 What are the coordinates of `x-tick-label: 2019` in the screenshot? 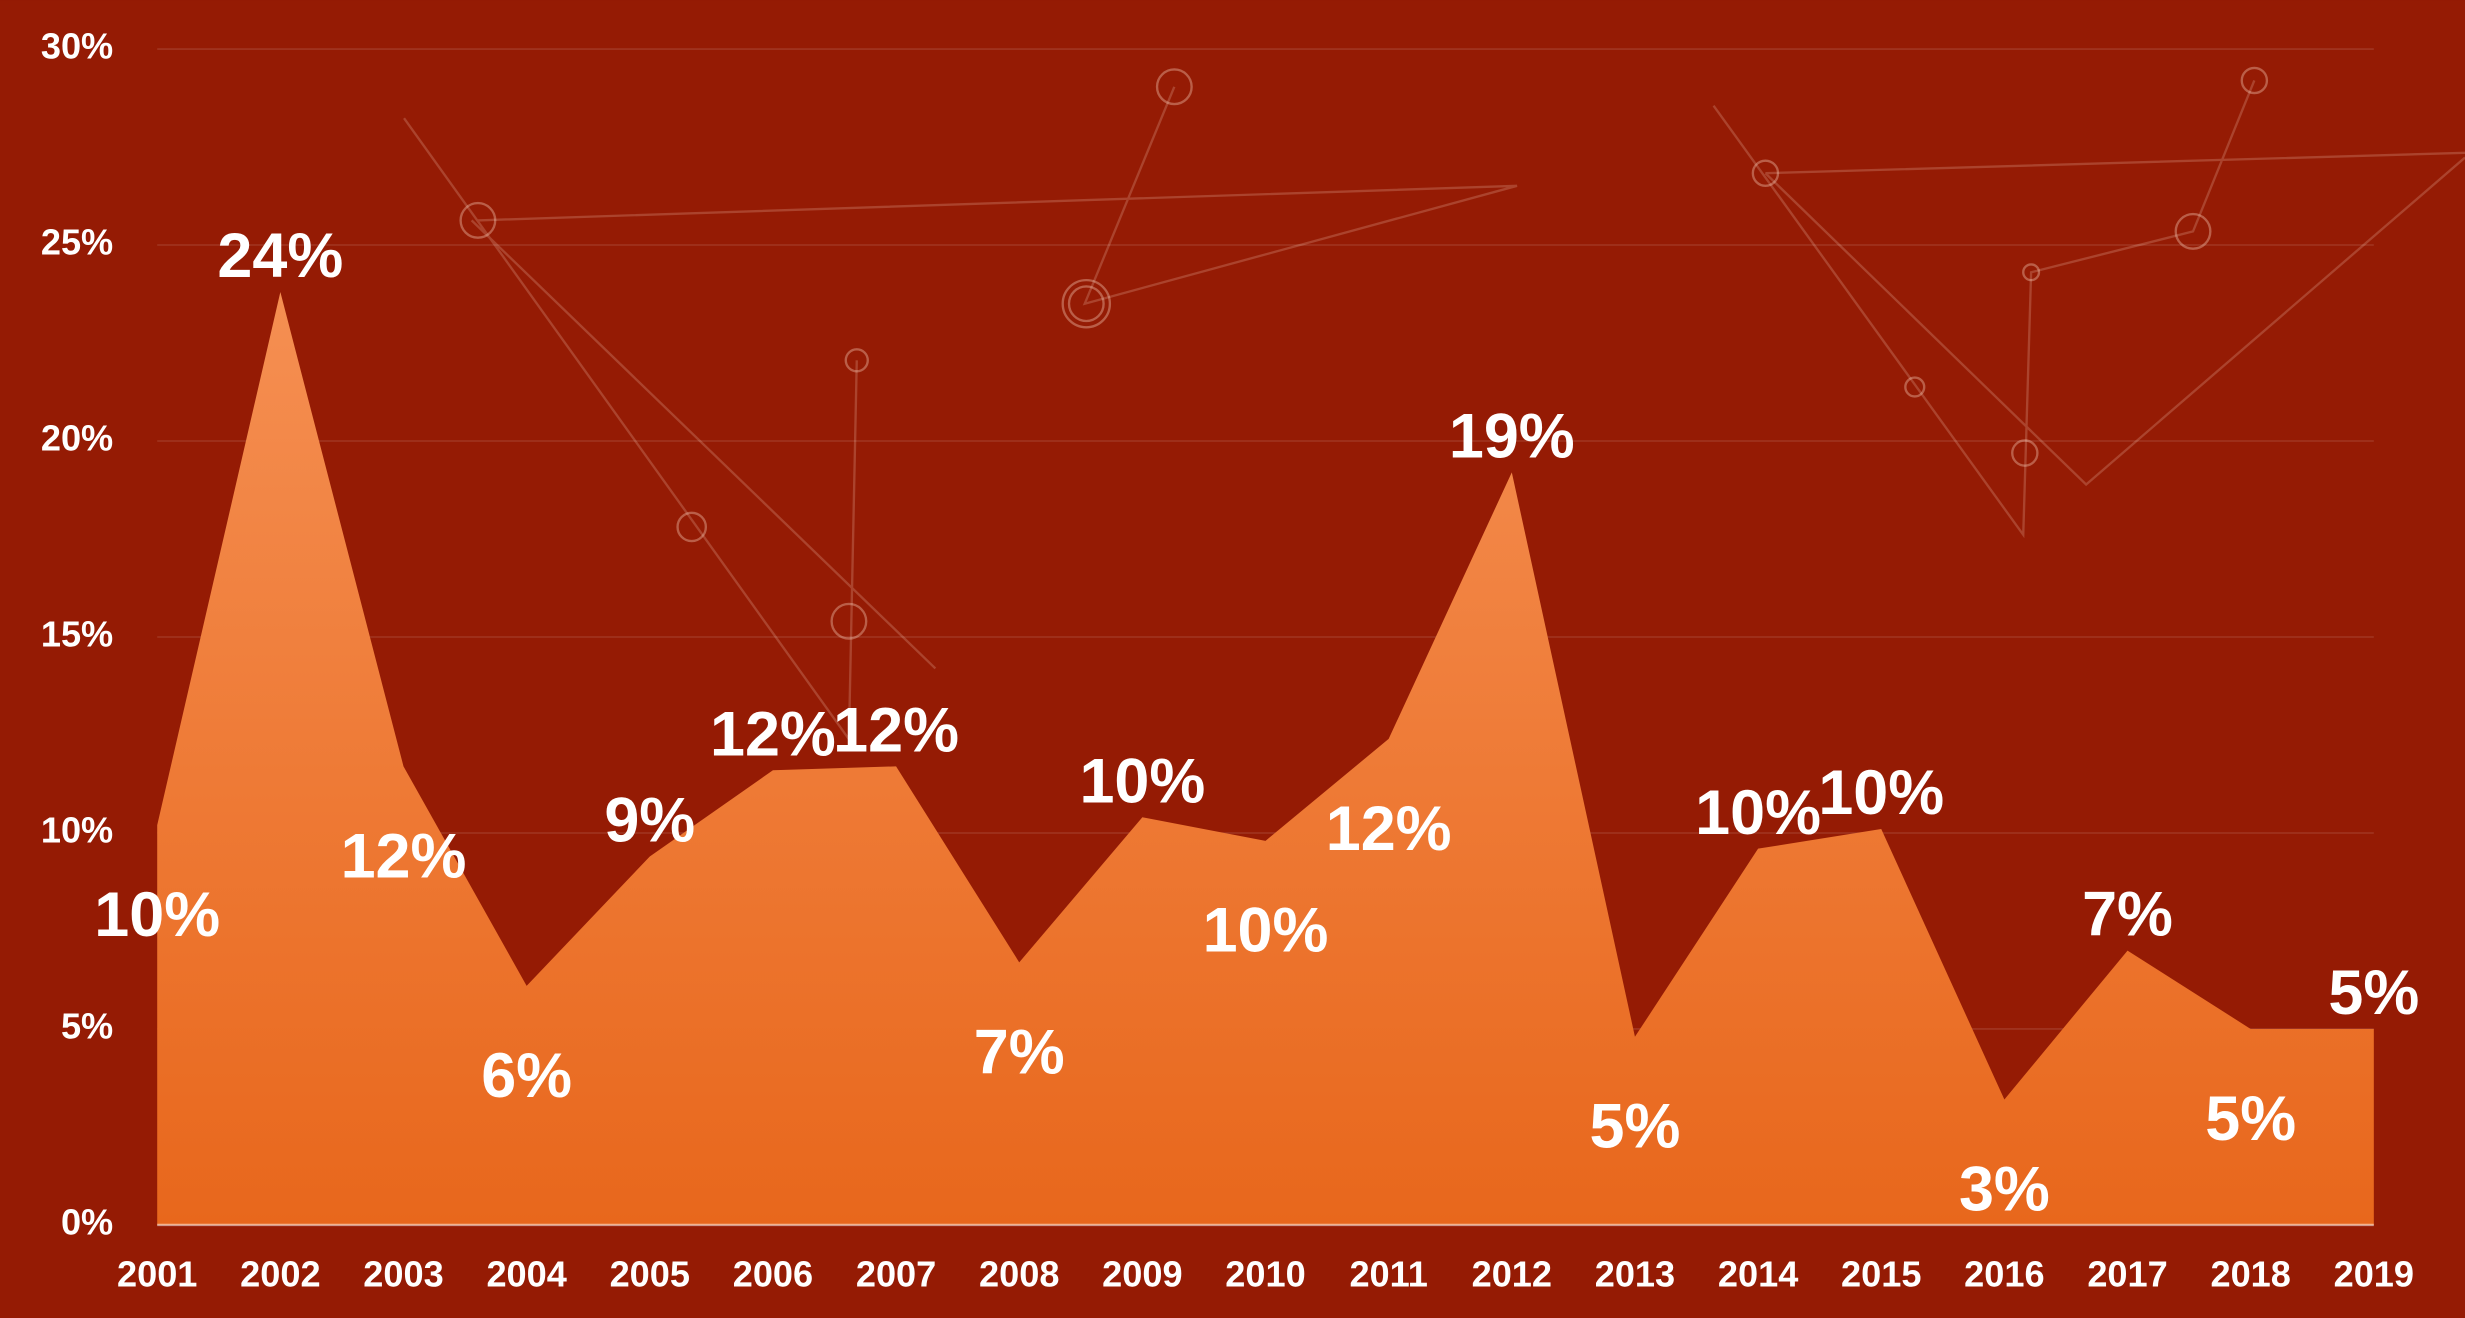 It's located at (2374, 1273).